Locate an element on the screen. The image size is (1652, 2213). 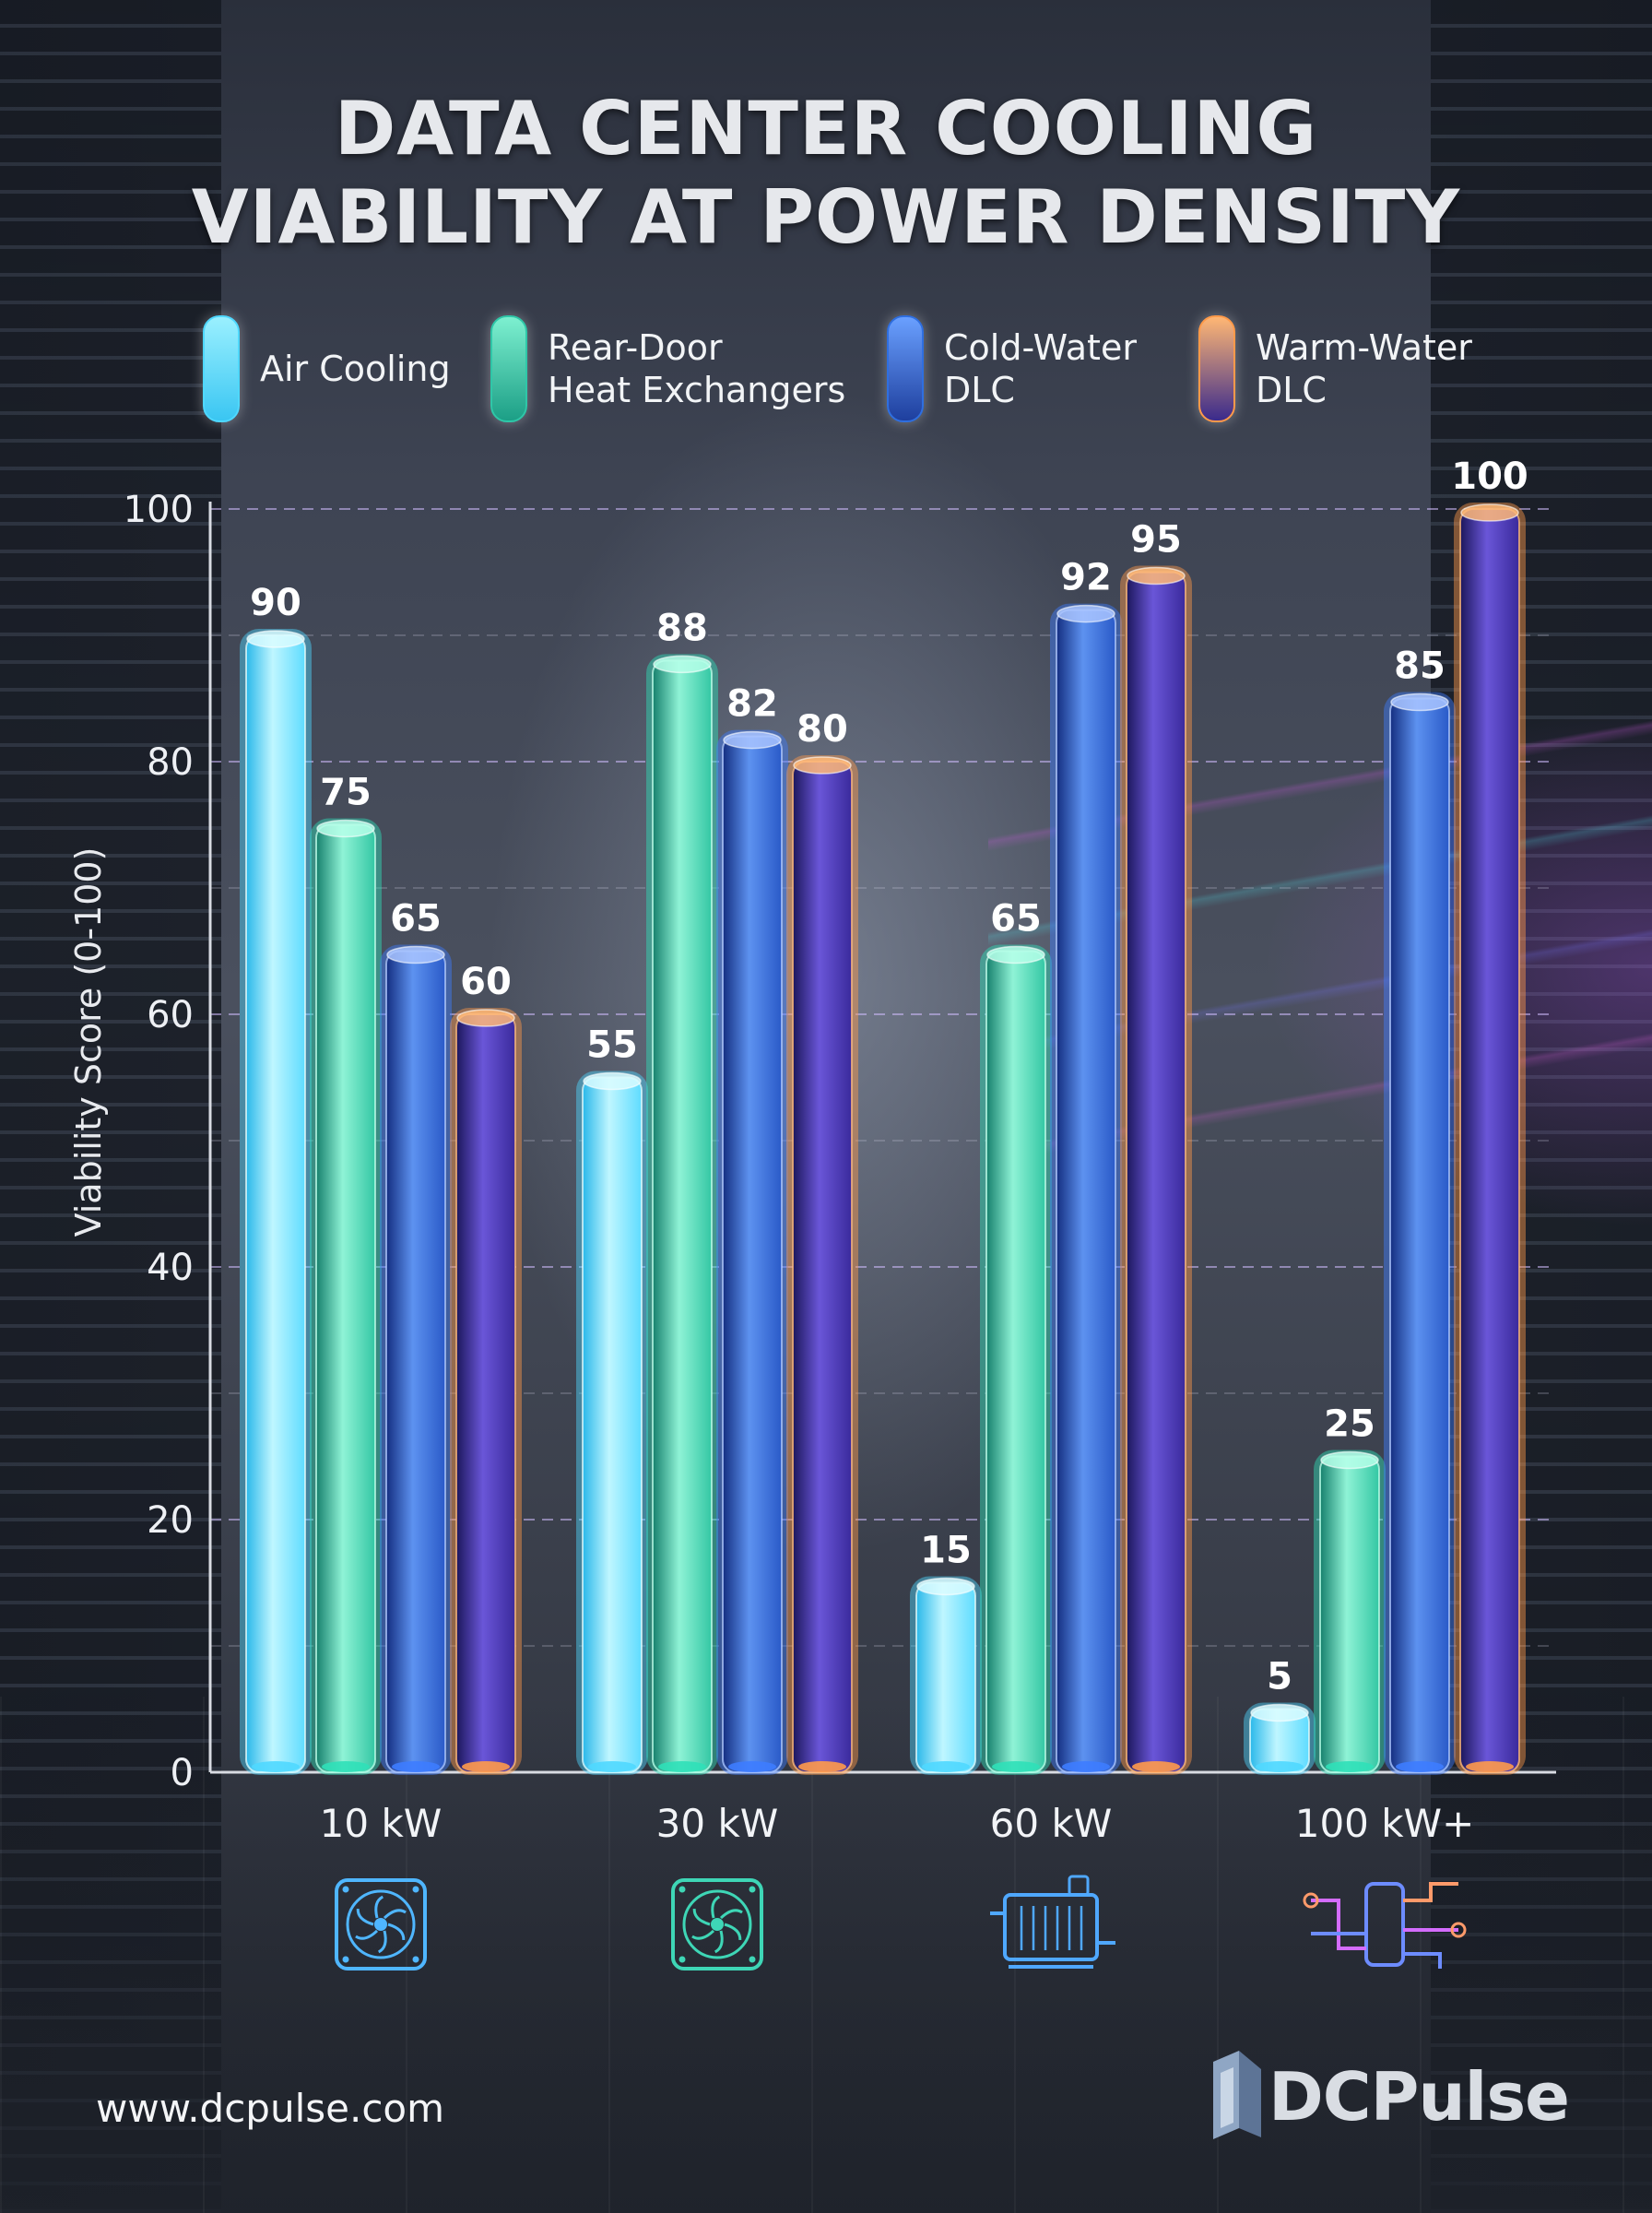
data-label: 55 is located at coordinates (612, 1045).